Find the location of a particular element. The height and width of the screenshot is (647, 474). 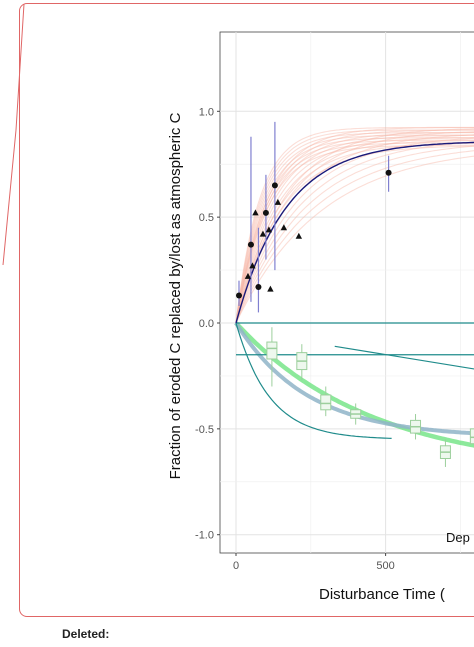

y-tick-label: -0.5 is located at coordinates (204, 430).